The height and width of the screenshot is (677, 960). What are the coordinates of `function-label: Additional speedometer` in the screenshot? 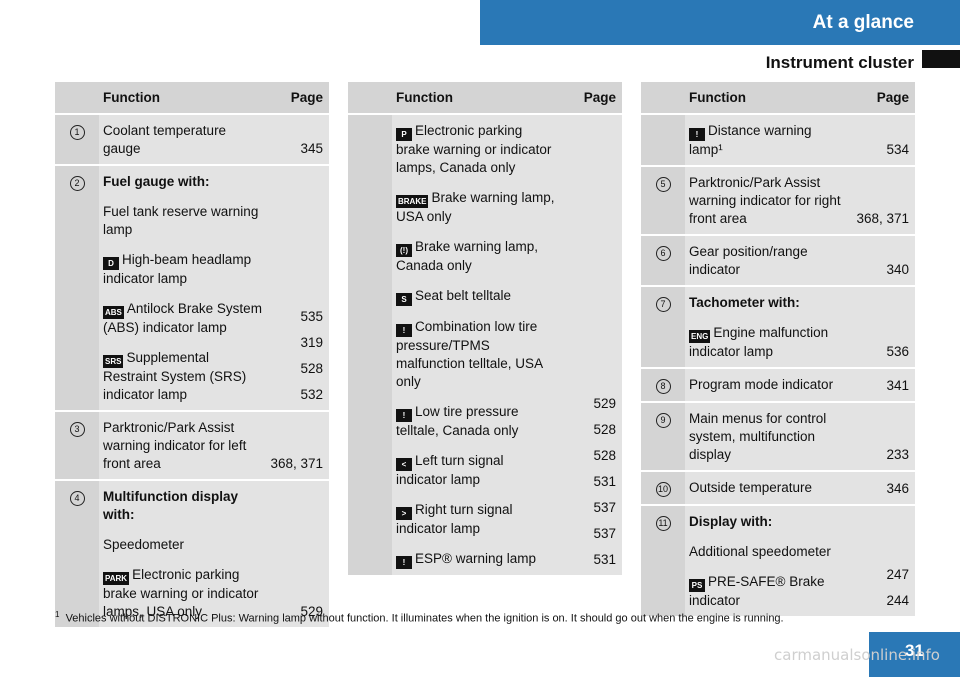 It's located at (760, 551).